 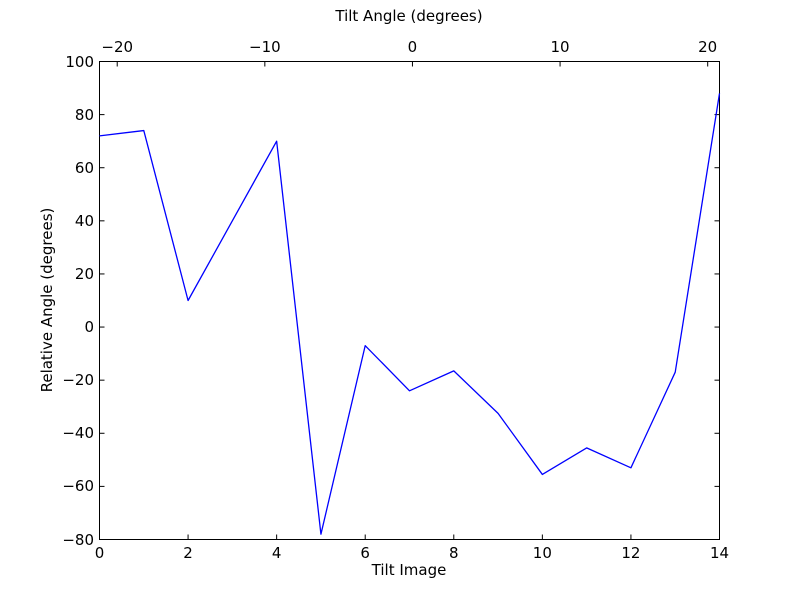 I want to click on top-axis-label: Tilt Angle (degrees), so click(x=409, y=16).